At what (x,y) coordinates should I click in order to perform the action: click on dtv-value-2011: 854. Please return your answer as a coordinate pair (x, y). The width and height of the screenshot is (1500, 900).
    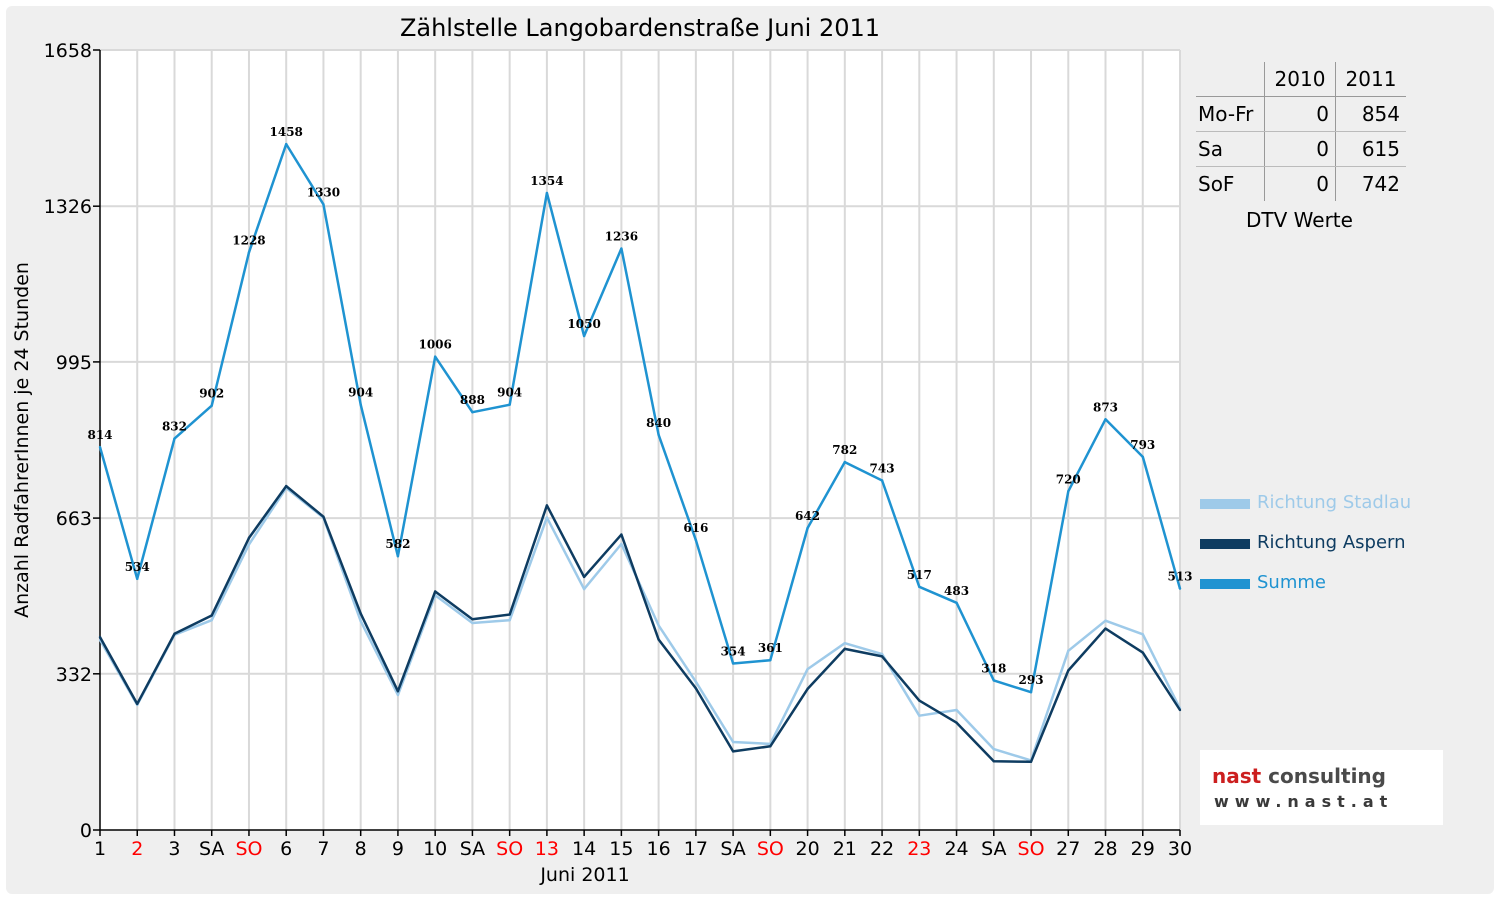
    Looking at the image, I should click on (1370, 114).